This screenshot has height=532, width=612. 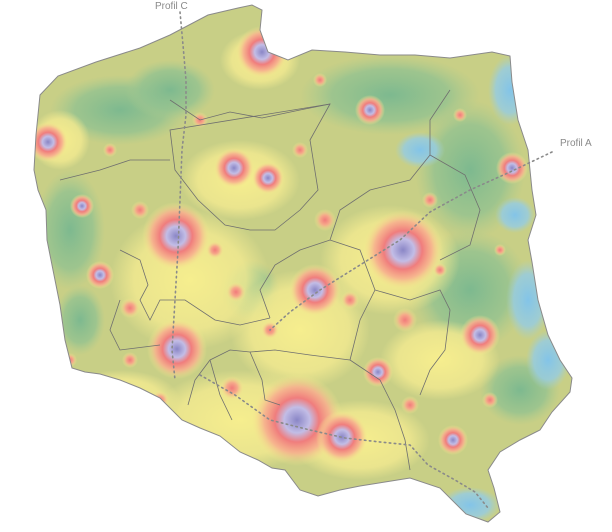 What do you see at coordinates (179, 196) in the screenshot?
I see `profile-c-line` at bounding box center [179, 196].